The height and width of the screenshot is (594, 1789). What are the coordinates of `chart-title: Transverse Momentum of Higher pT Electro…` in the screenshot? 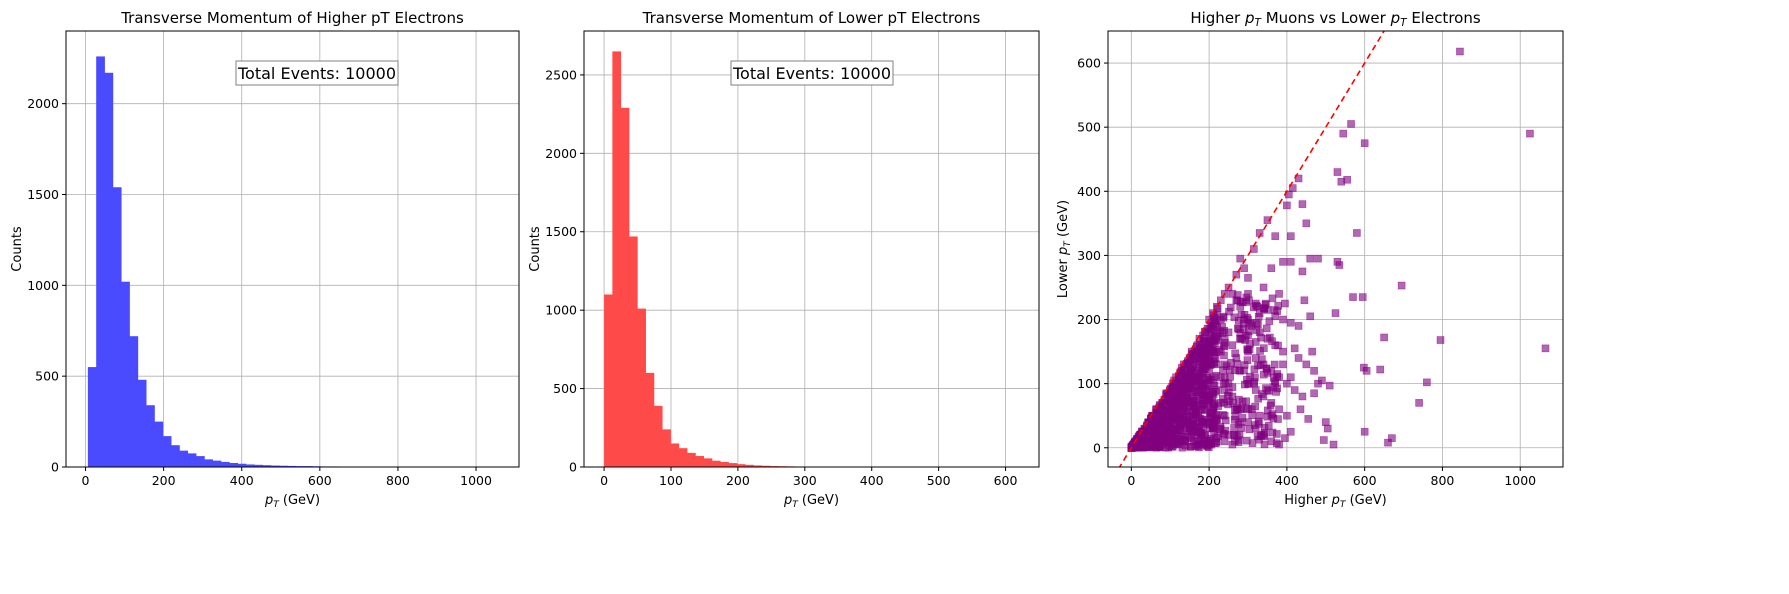 It's located at (292, 18).